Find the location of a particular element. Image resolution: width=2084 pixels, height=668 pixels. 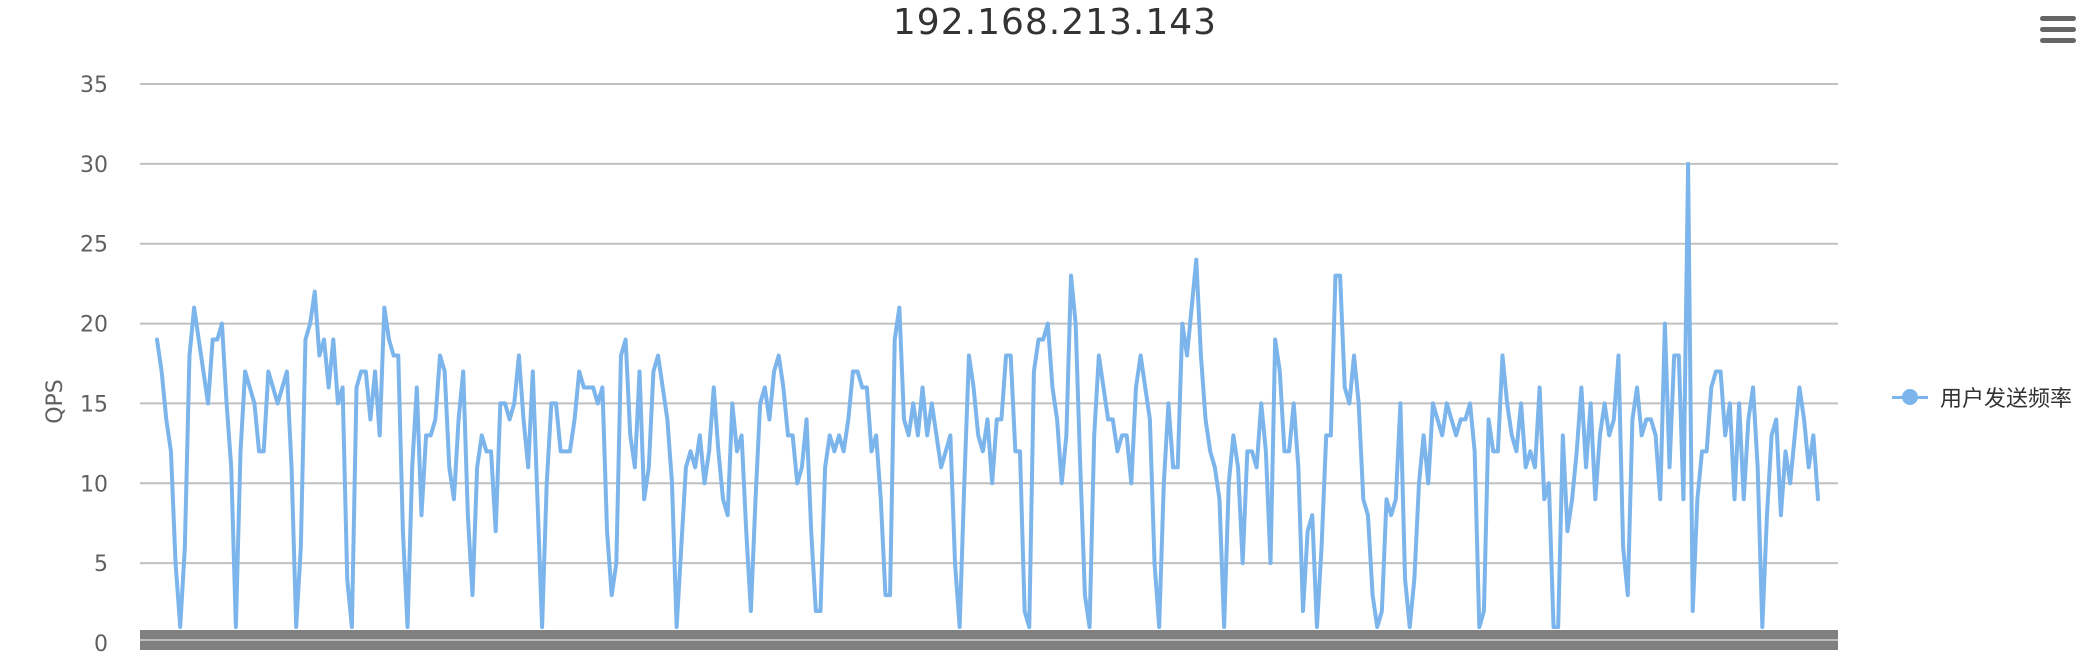

y-tick-label: 20 is located at coordinates (94, 325).